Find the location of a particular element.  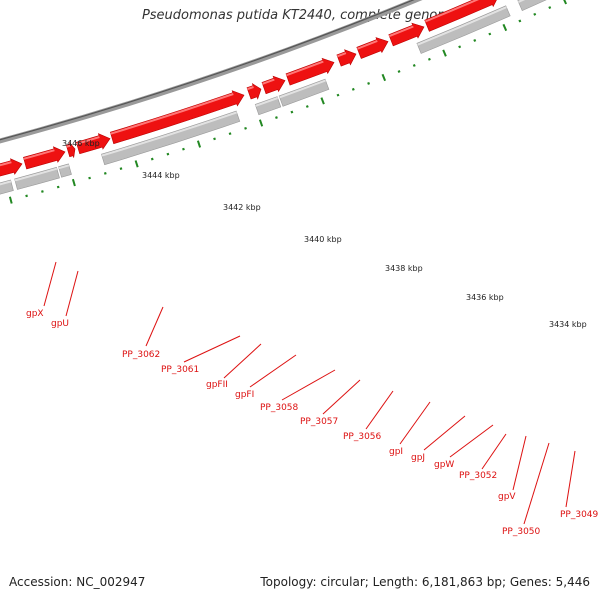

gene-label-gpv: gpV is located at coordinates (507, 497).